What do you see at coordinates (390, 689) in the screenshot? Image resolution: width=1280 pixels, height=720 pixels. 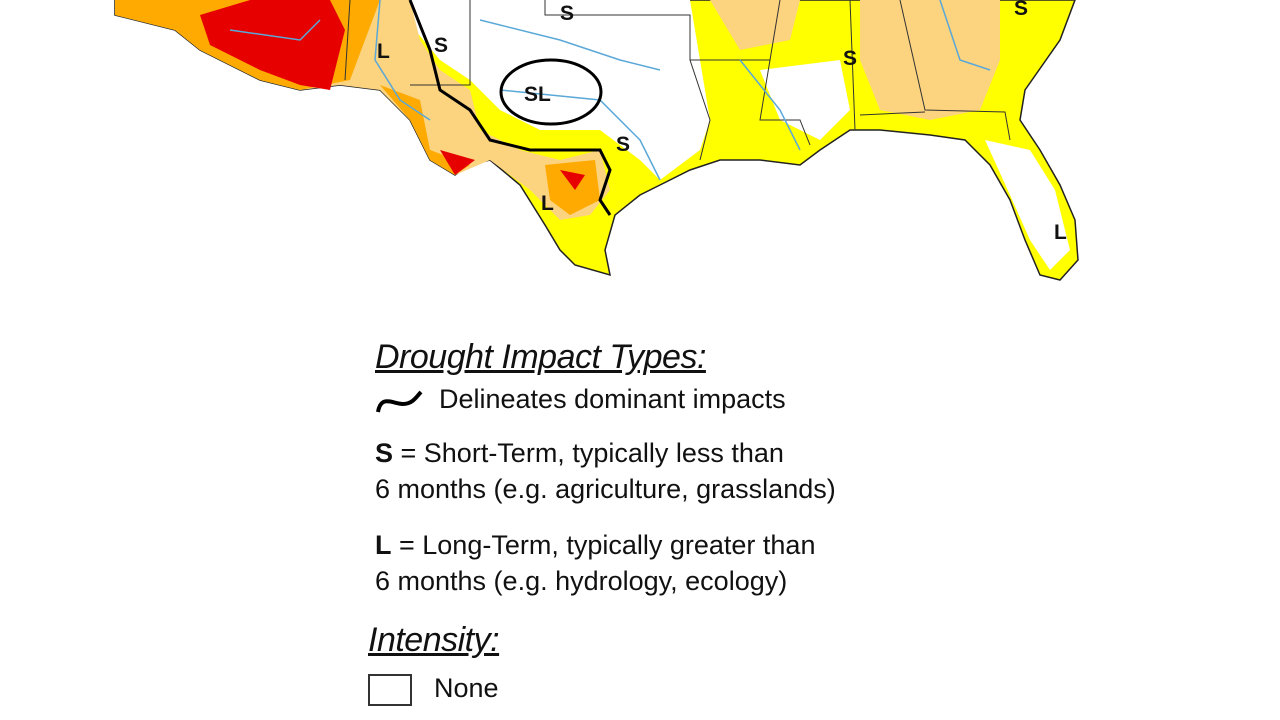 I see `swatch-none` at bounding box center [390, 689].